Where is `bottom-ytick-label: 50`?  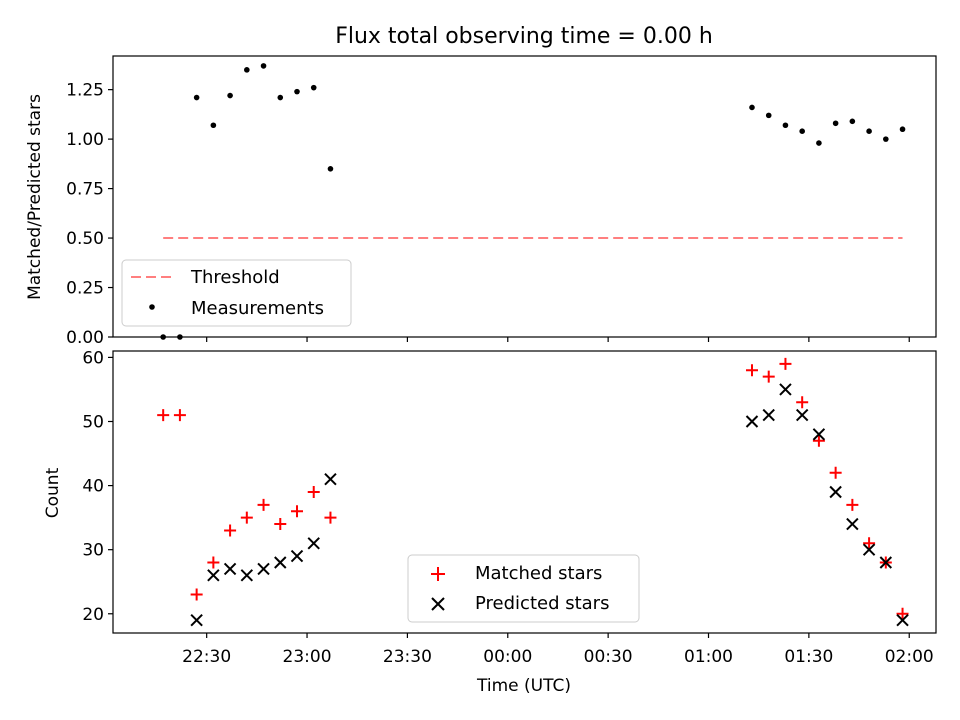 bottom-ytick-label: 50 is located at coordinates (93, 423).